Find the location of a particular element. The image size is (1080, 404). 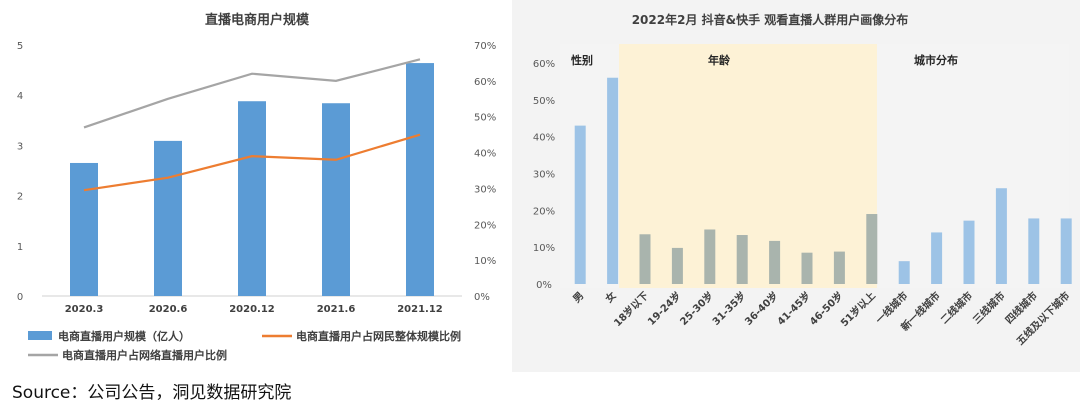

y-tick-label: 5 is located at coordinates (20, 46).